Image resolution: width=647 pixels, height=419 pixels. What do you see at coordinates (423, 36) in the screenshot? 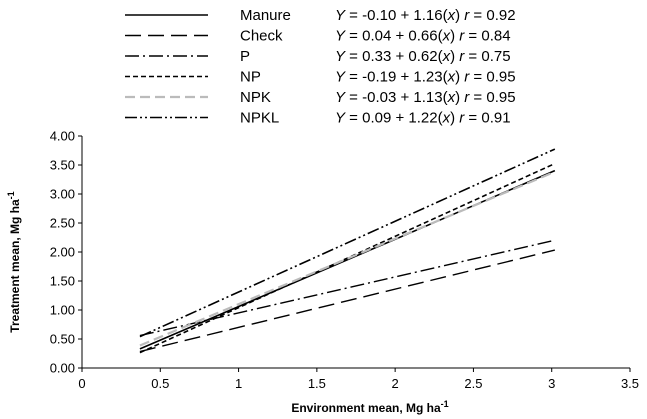
I see `legend-equation-check: Y = 0.04 + 0.66(x) r = 0.84` at bounding box center [423, 36].